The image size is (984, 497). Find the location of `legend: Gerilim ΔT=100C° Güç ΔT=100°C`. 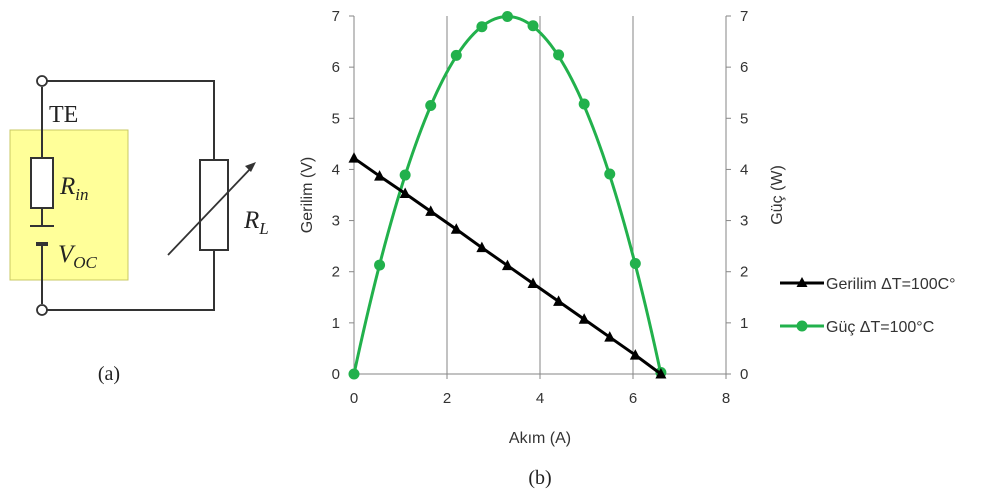

legend: Gerilim ΔT=100C° Güç ΔT=100°C is located at coordinates (868, 306).